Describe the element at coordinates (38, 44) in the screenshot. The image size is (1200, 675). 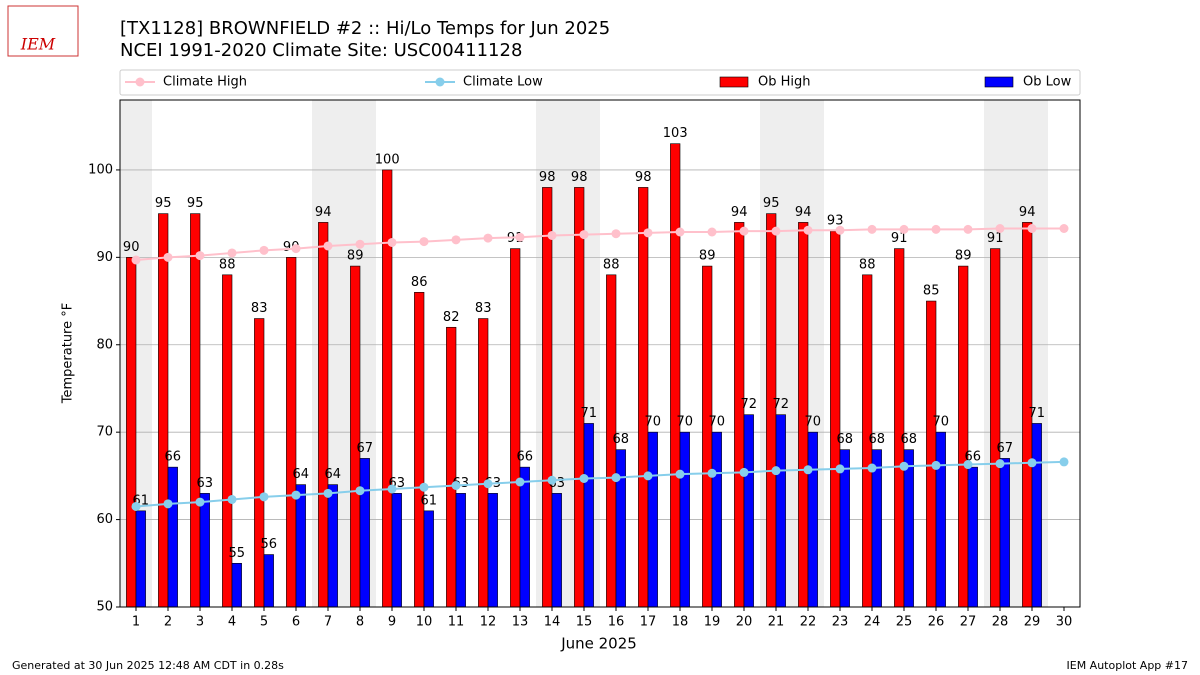
I see `logo: IEM` at that location.